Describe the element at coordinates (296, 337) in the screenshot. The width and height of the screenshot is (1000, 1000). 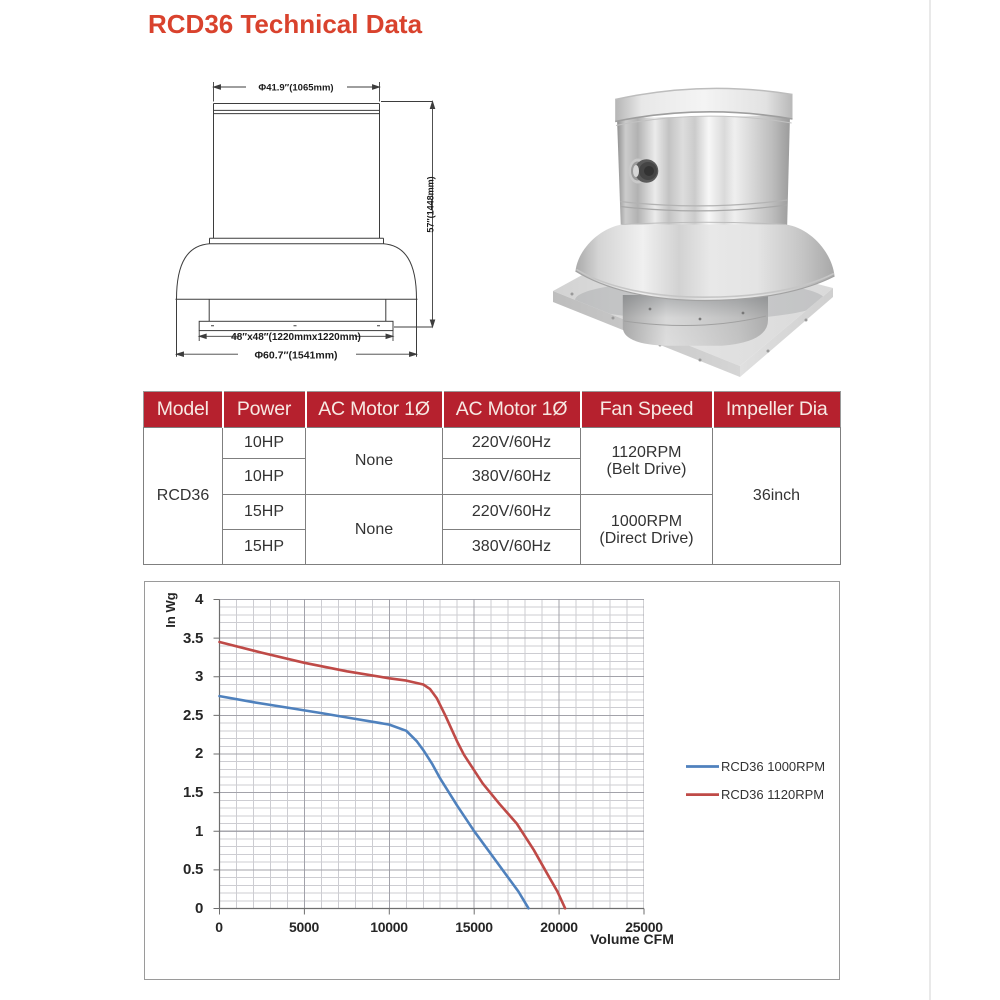
I see `svg-text: 48″x48″(1220mmx1220mm)` at that location.